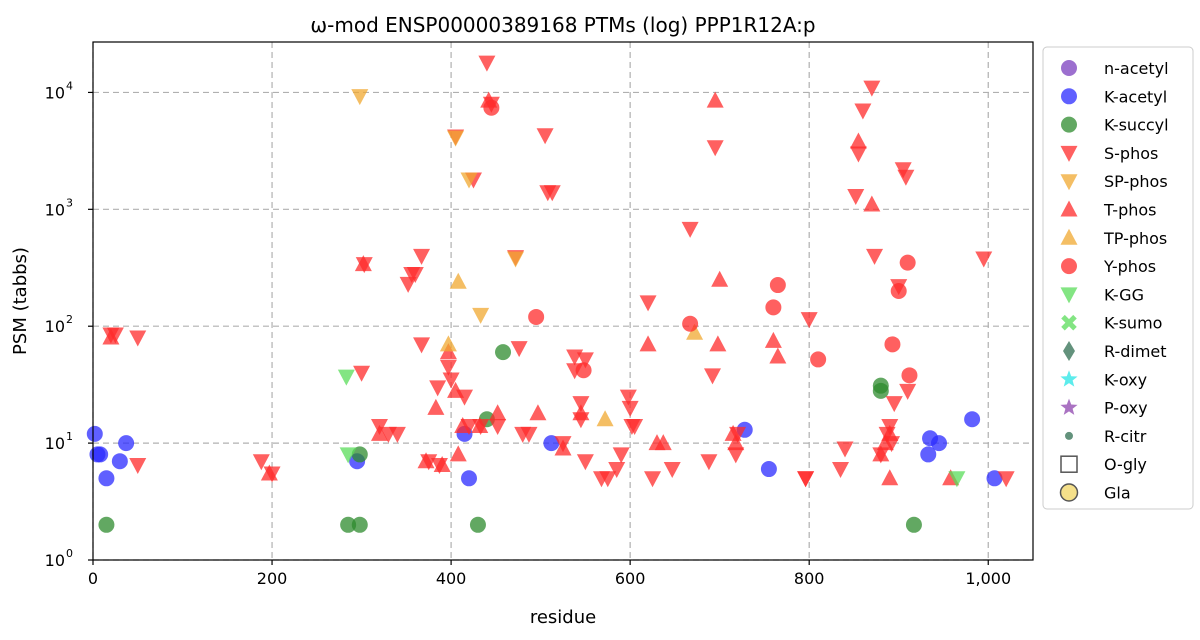 The image size is (1200, 640). What do you see at coordinates (69, 436) in the screenshot?
I see `y-tick-exponent: 1` at bounding box center [69, 436].